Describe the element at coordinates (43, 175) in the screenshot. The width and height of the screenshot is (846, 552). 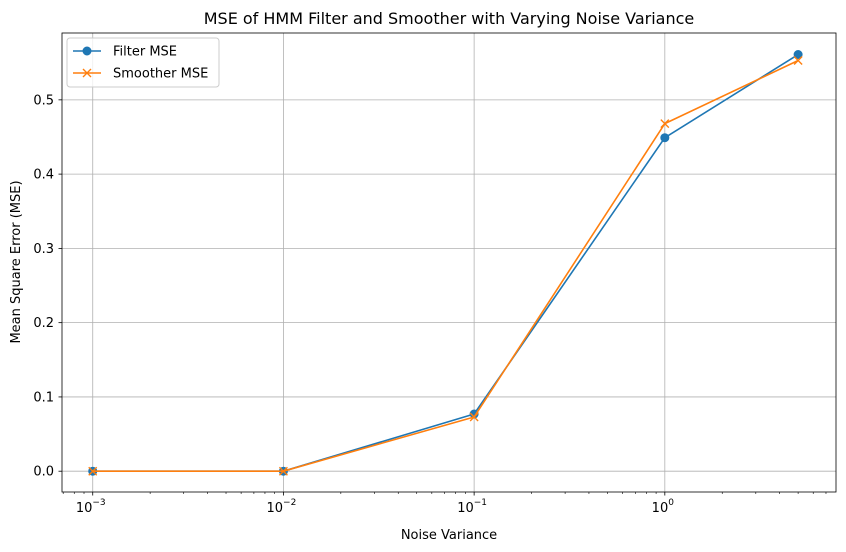
I see `y-tick-label: 0.4` at that location.